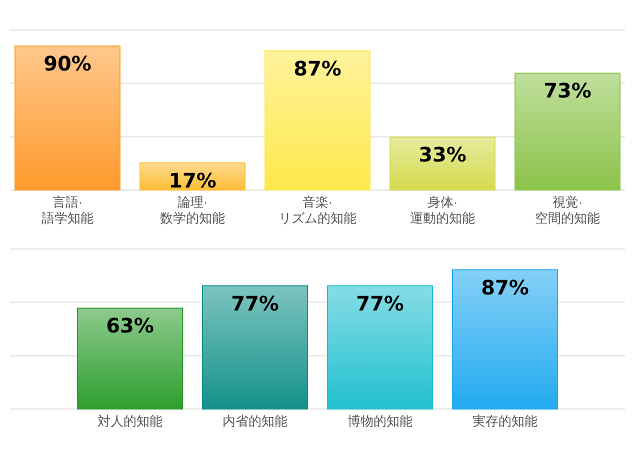 This screenshot has height=470, width=635. Describe the element at coordinates (317, 210) in the screenshot. I see `x-tick-label: 音楽· リズム的知能` at that location.